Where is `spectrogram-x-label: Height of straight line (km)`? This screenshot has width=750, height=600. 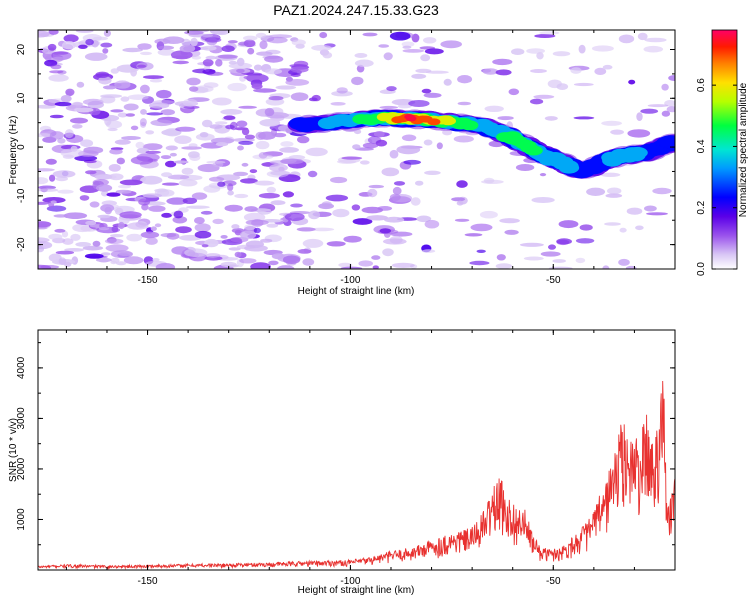
spectrogram-x-label: Height of straight line (km) is located at coordinates (356, 291).